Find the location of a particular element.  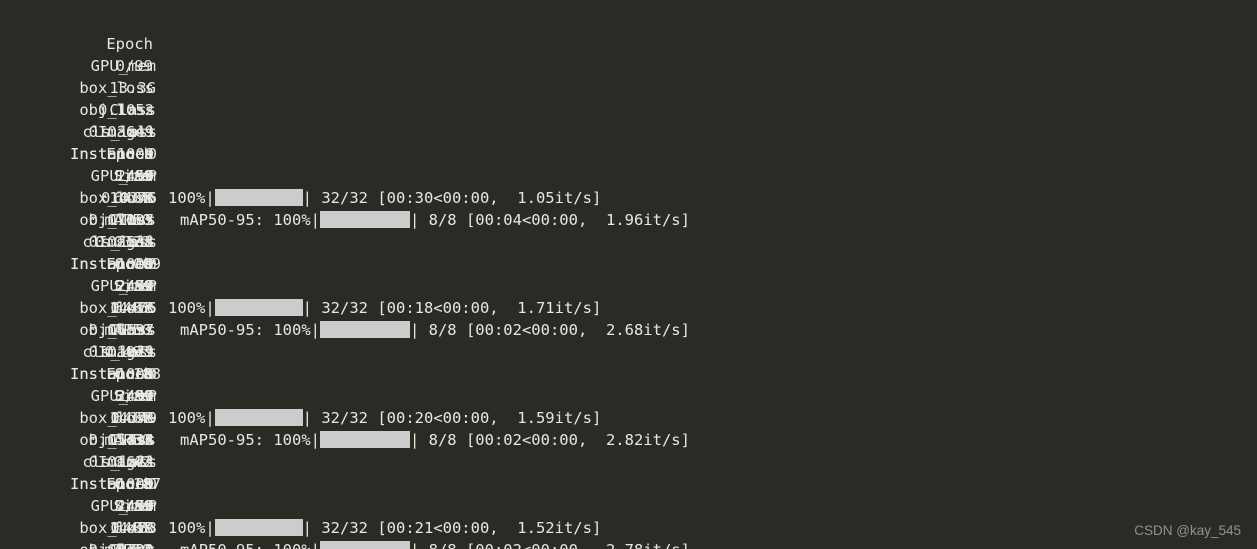

val-progress-stats: | 8/8 [00:02<00:00, 2.78it/s] is located at coordinates (550, 545).